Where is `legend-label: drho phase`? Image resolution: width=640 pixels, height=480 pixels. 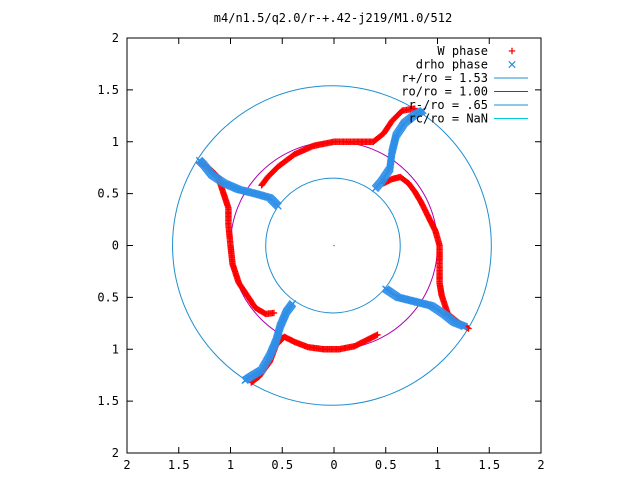 legend-label: drho phase is located at coordinates (452, 65).